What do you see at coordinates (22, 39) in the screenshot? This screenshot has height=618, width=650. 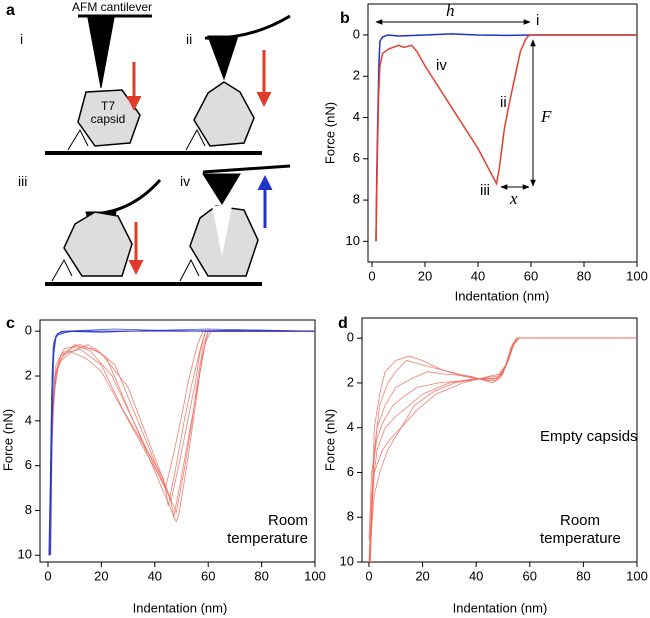 I see `step-label: i` at bounding box center [22, 39].